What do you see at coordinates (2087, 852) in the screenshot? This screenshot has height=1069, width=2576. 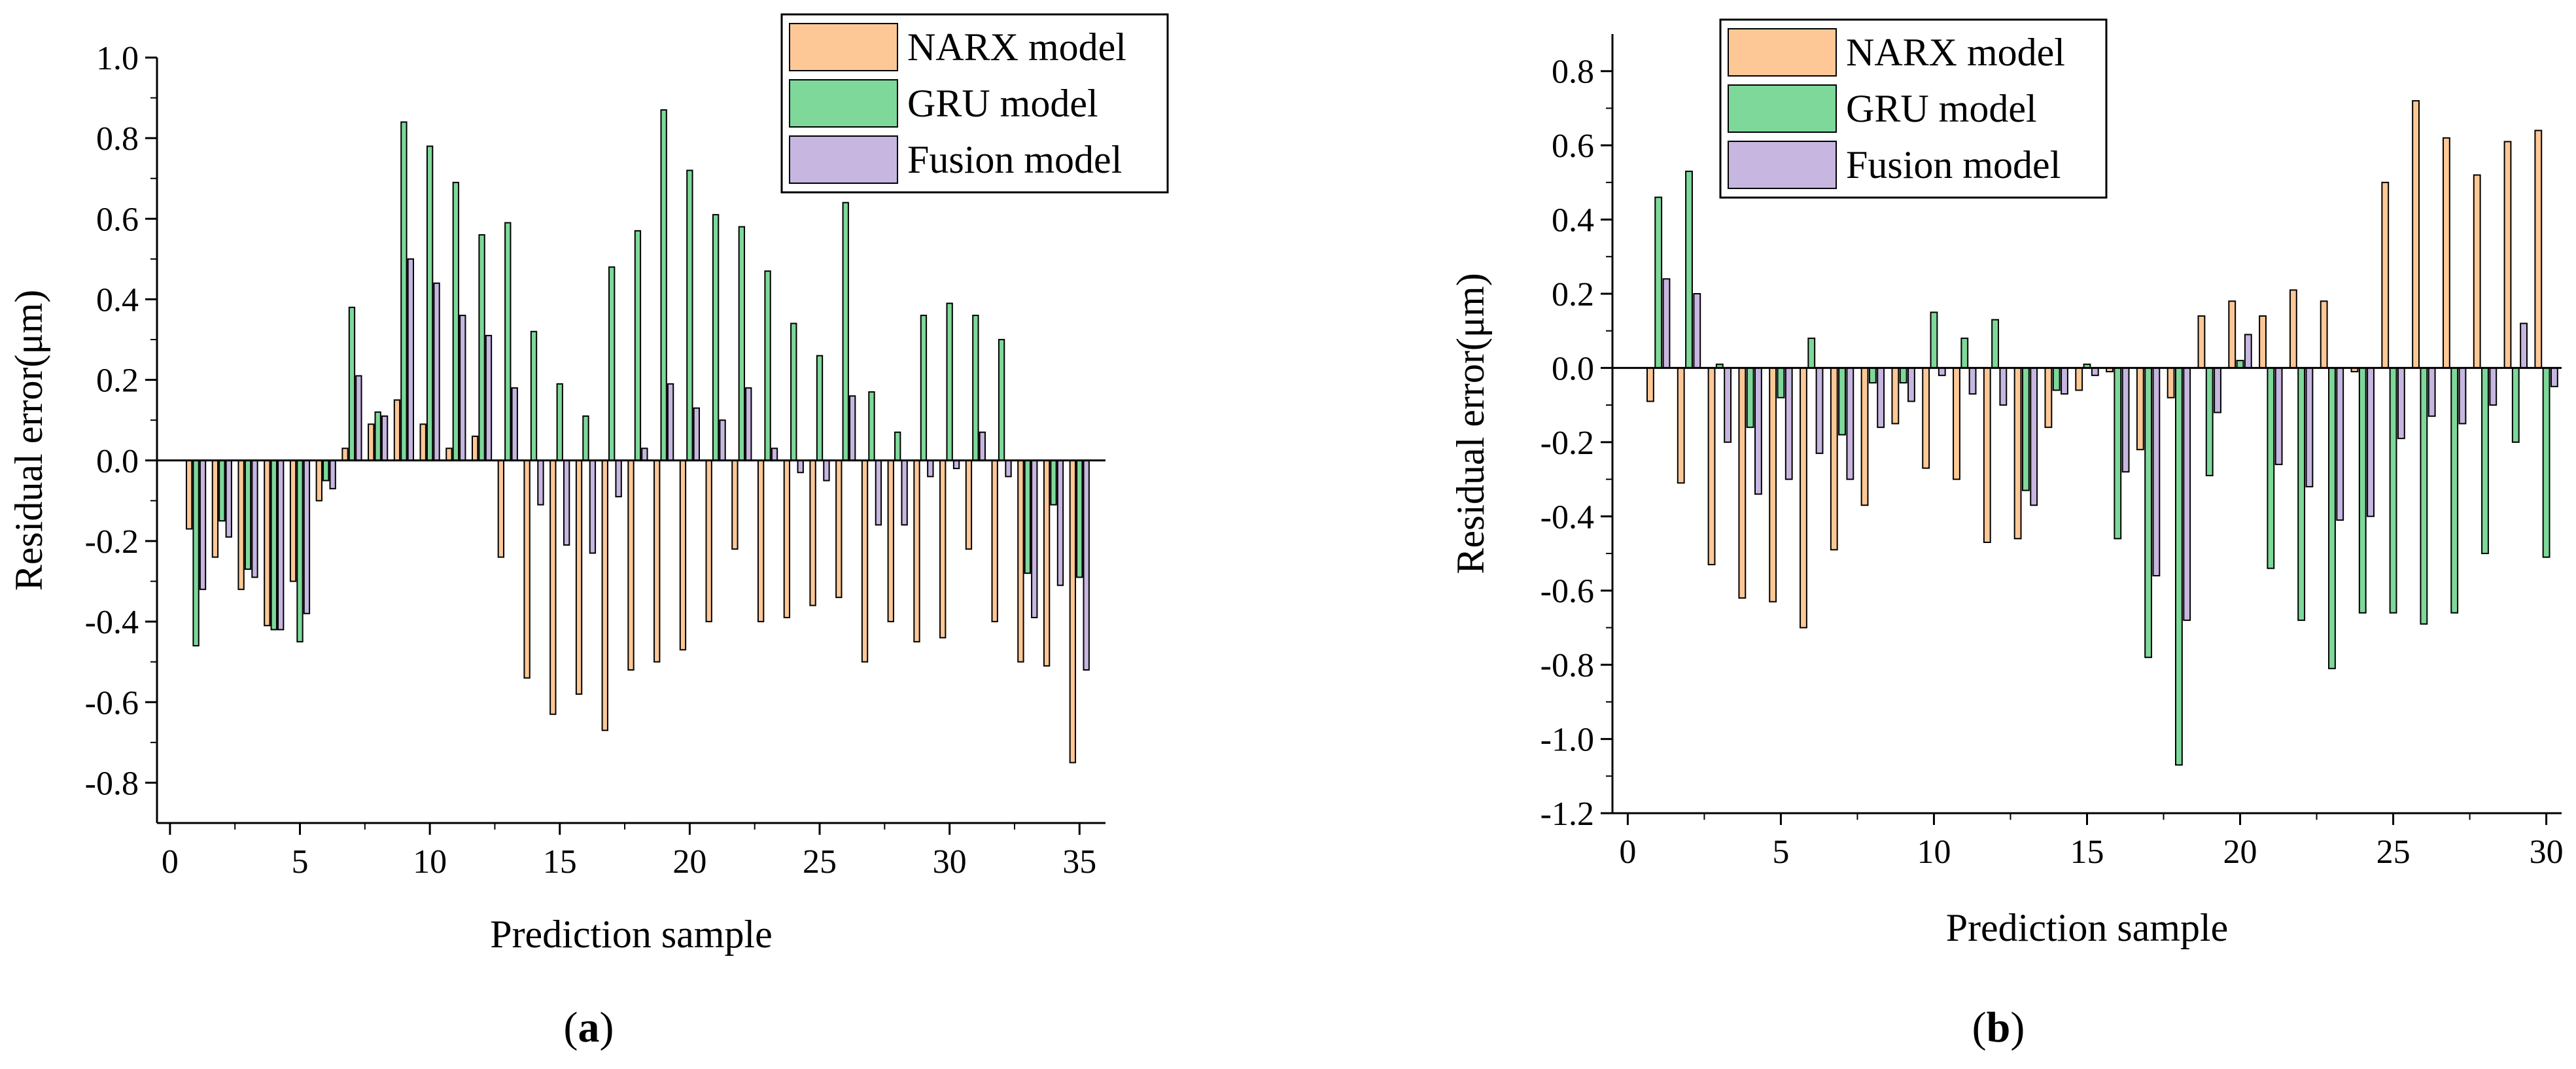 I see `x-tick-label: 15` at bounding box center [2087, 852].